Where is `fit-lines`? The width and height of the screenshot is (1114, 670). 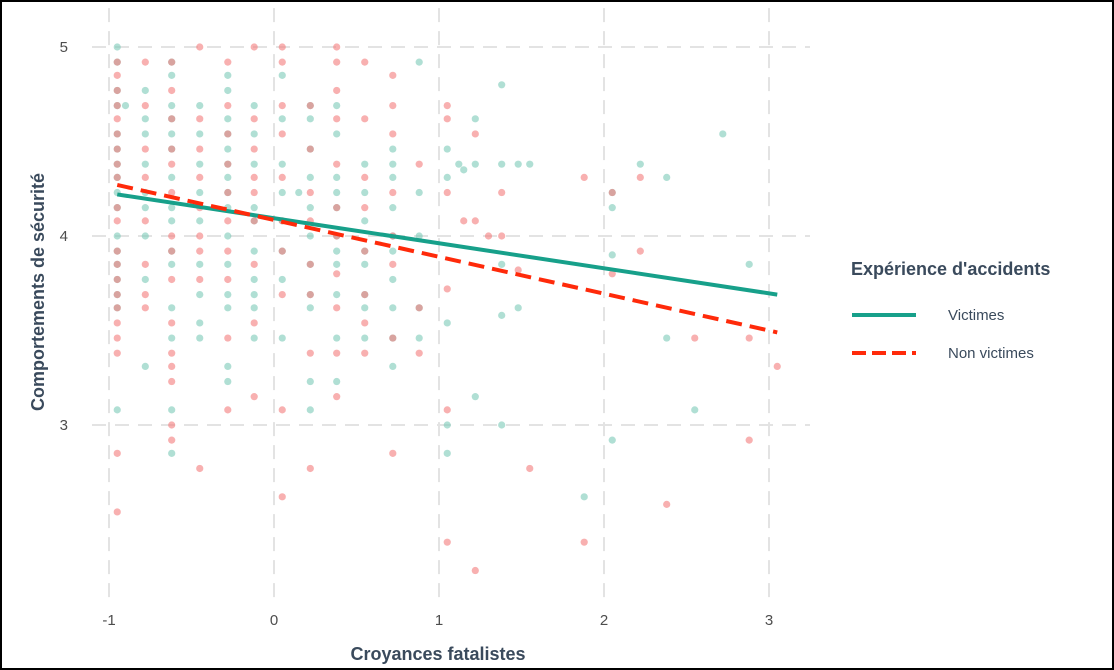 fit-lines is located at coordinates (447, 259).